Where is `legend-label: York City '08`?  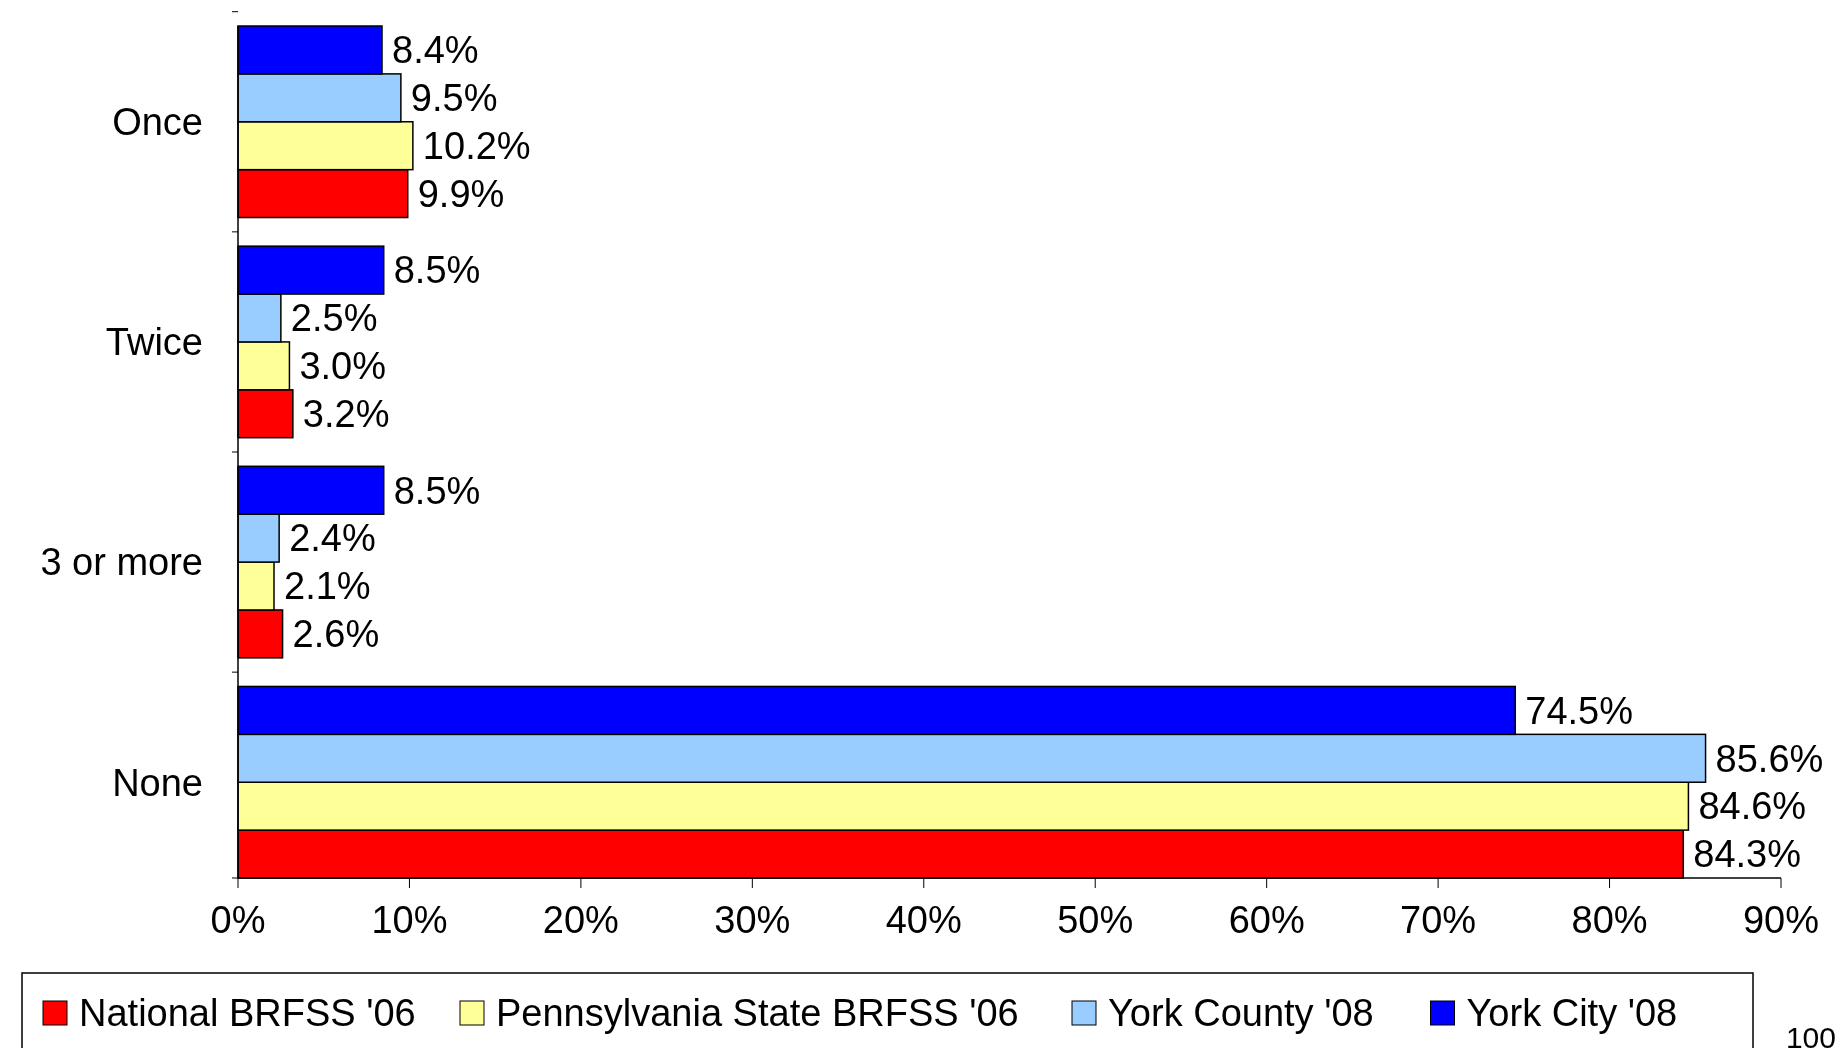 legend-label: York City '08 is located at coordinates (1572, 1013).